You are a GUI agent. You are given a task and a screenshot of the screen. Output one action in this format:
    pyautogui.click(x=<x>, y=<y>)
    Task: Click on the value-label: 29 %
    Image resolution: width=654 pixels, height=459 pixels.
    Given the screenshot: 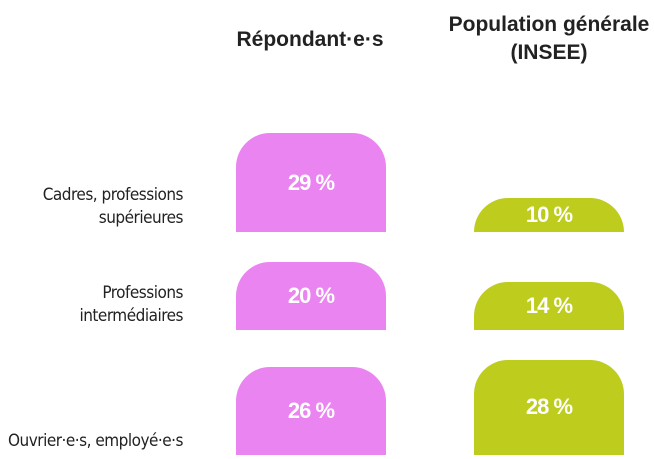 What is the action you would take?
    pyautogui.click(x=311, y=182)
    